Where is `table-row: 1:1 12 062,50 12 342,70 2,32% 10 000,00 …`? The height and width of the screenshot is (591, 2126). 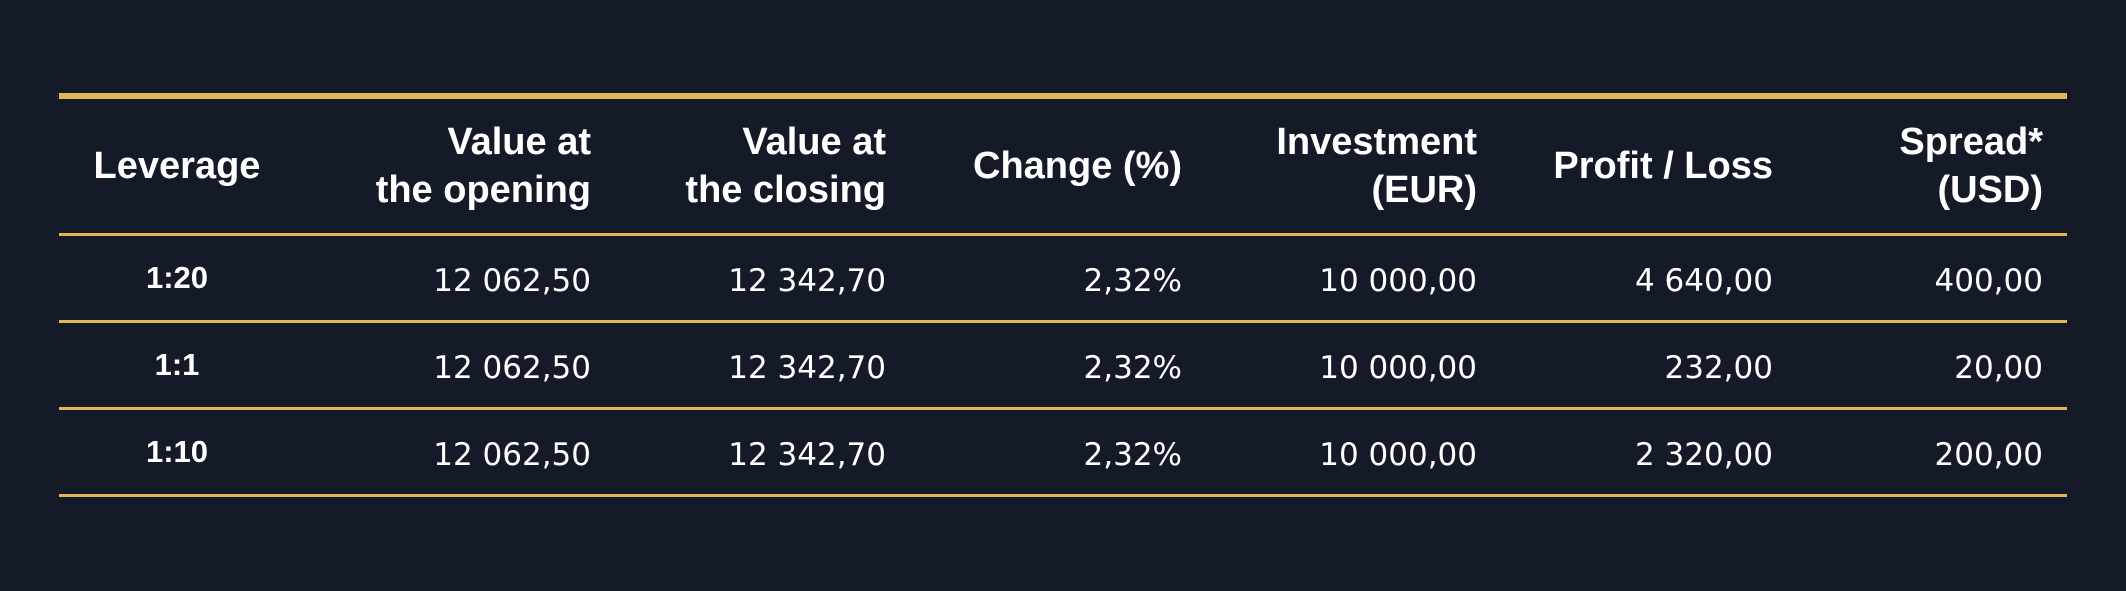
table-row: 1:1 12 062,50 12 342,70 2,32% 10 000,00 … is located at coordinates (1063, 366).